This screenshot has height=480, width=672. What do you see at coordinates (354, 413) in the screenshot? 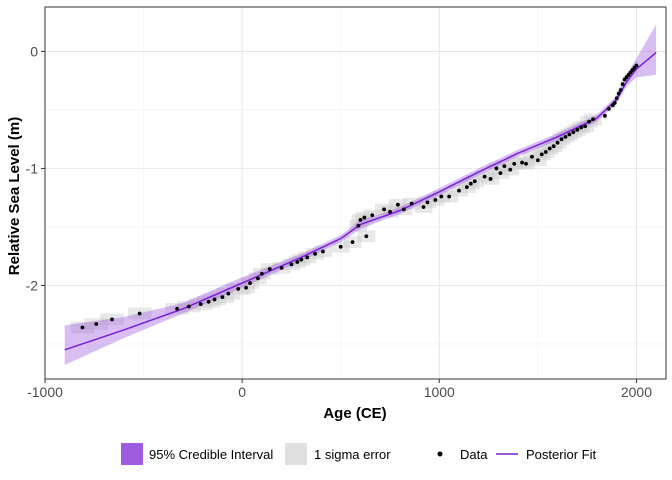
I see `x-axis-title: Age (CE)` at bounding box center [354, 413].